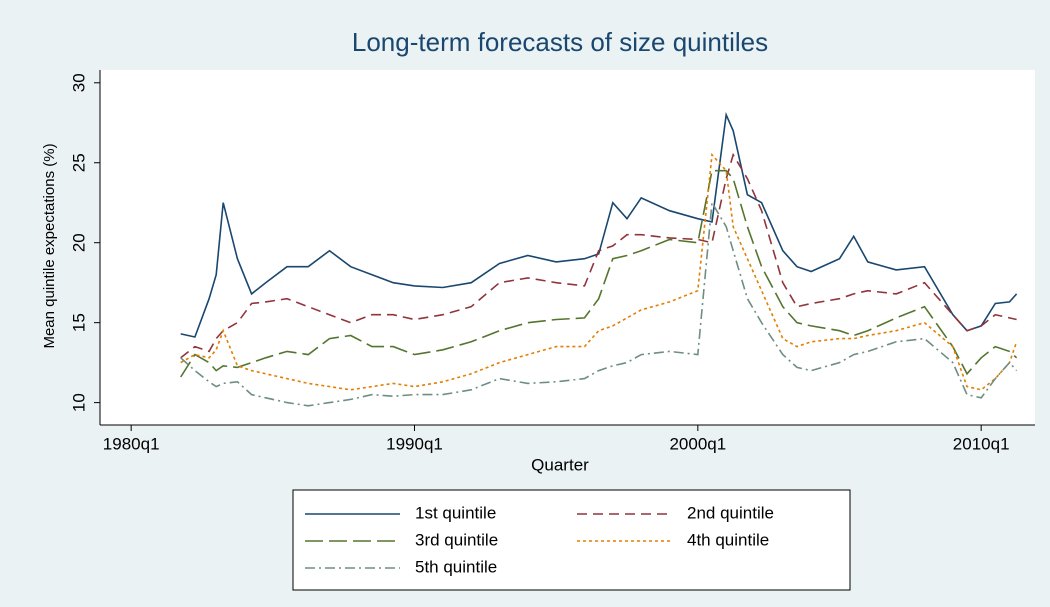  Describe the element at coordinates (456, 539) in the screenshot. I see `legend-label: 3rd quintile` at that location.